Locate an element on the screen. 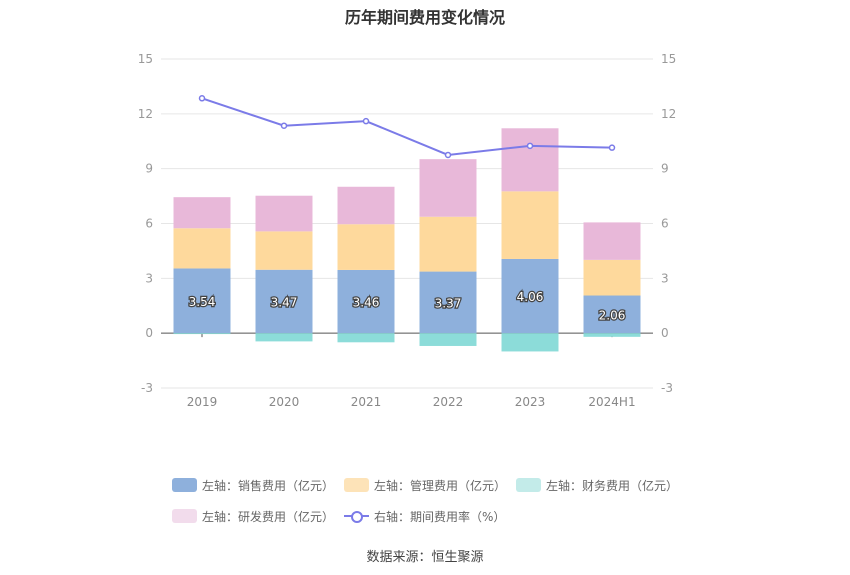 Image resolution: width=850 pixels, height=575 pixels. legend-swatch-finance is located at coordinates (528, 485).